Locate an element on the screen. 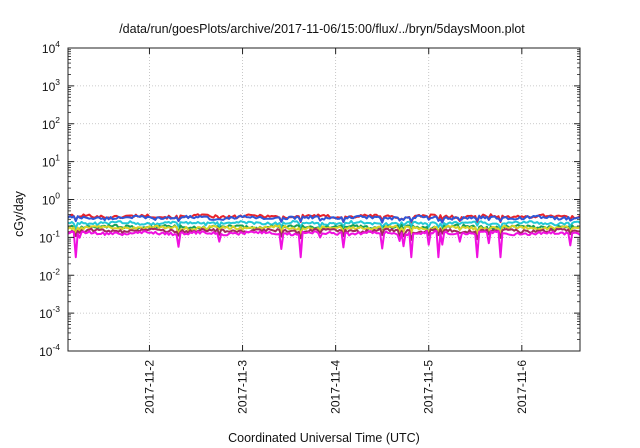 This screenshot has width=640, height=448. y-axis-label: cGy/day is located at coordinates (19, 213).